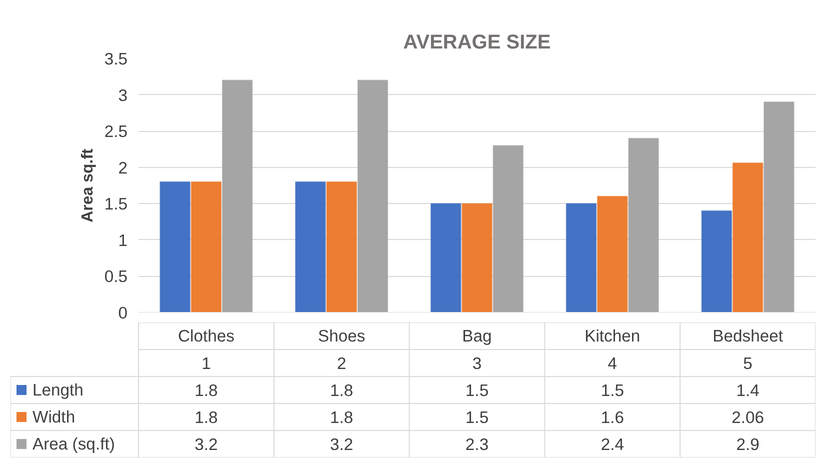 This screenshot has height=465, width=825. Describe the element at coordinates (748, 417) in the screenshot. I see `data-label: 2.06` at that location.